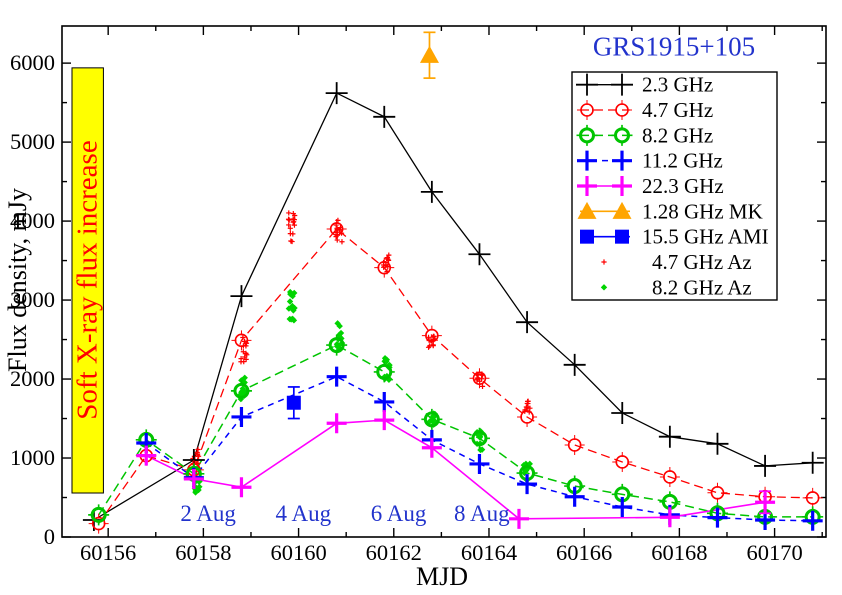  I want to click on x-tick-labels: 60156 60158 60160 60162 60164 60166 60168 60170, so click(441, 552).